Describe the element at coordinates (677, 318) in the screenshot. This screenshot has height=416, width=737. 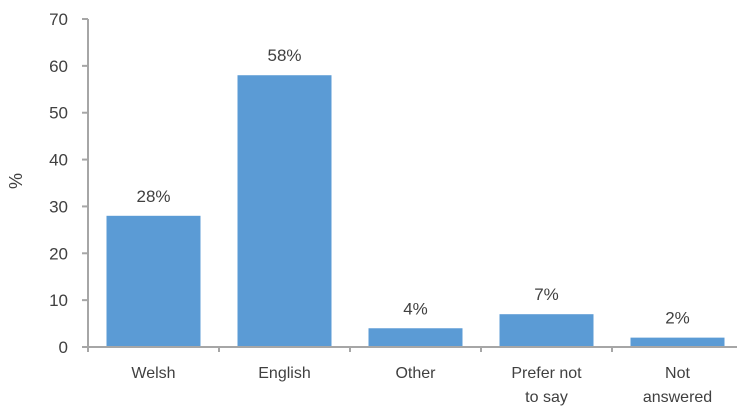
I see `data-label: 2%` at that location.